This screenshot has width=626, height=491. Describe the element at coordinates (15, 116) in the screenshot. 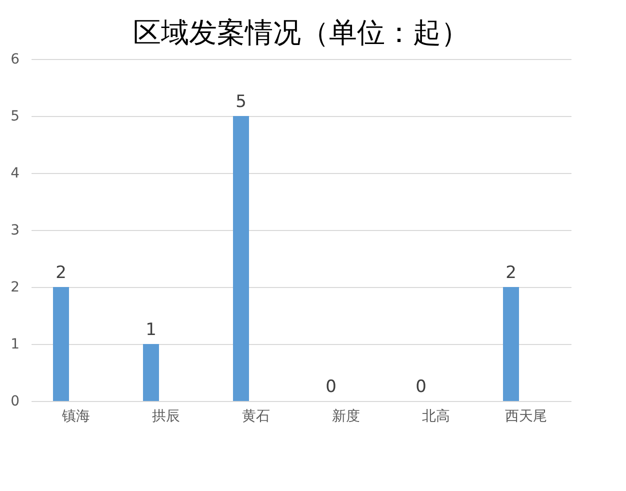

I see `y-tick-label: 5` at that location.